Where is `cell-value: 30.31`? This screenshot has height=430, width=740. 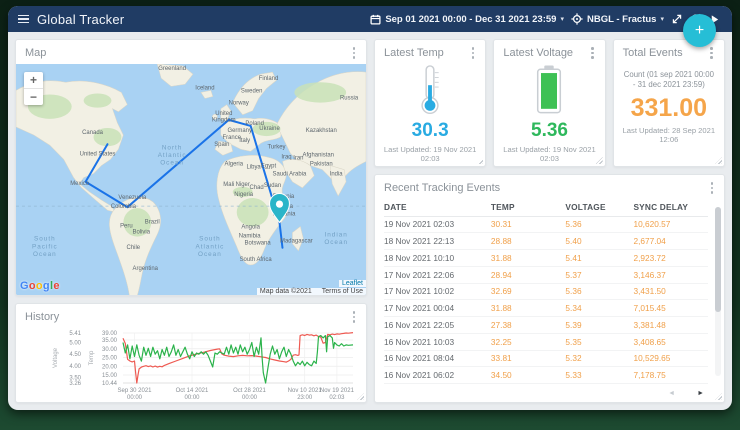 cell-value: 30.31 is located at coordinates (501, 224).